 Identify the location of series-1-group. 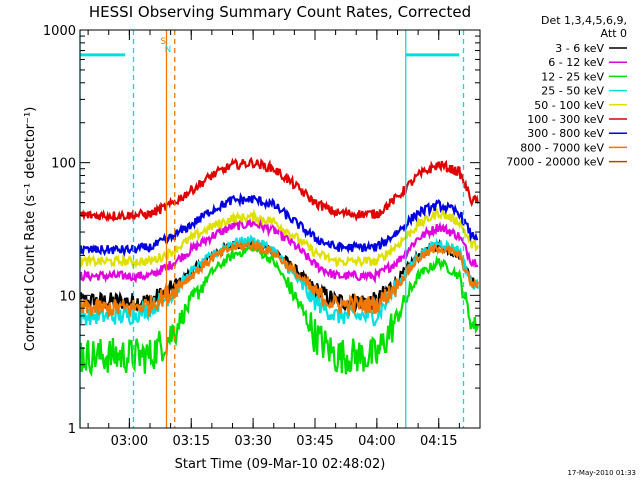
(279, 250).